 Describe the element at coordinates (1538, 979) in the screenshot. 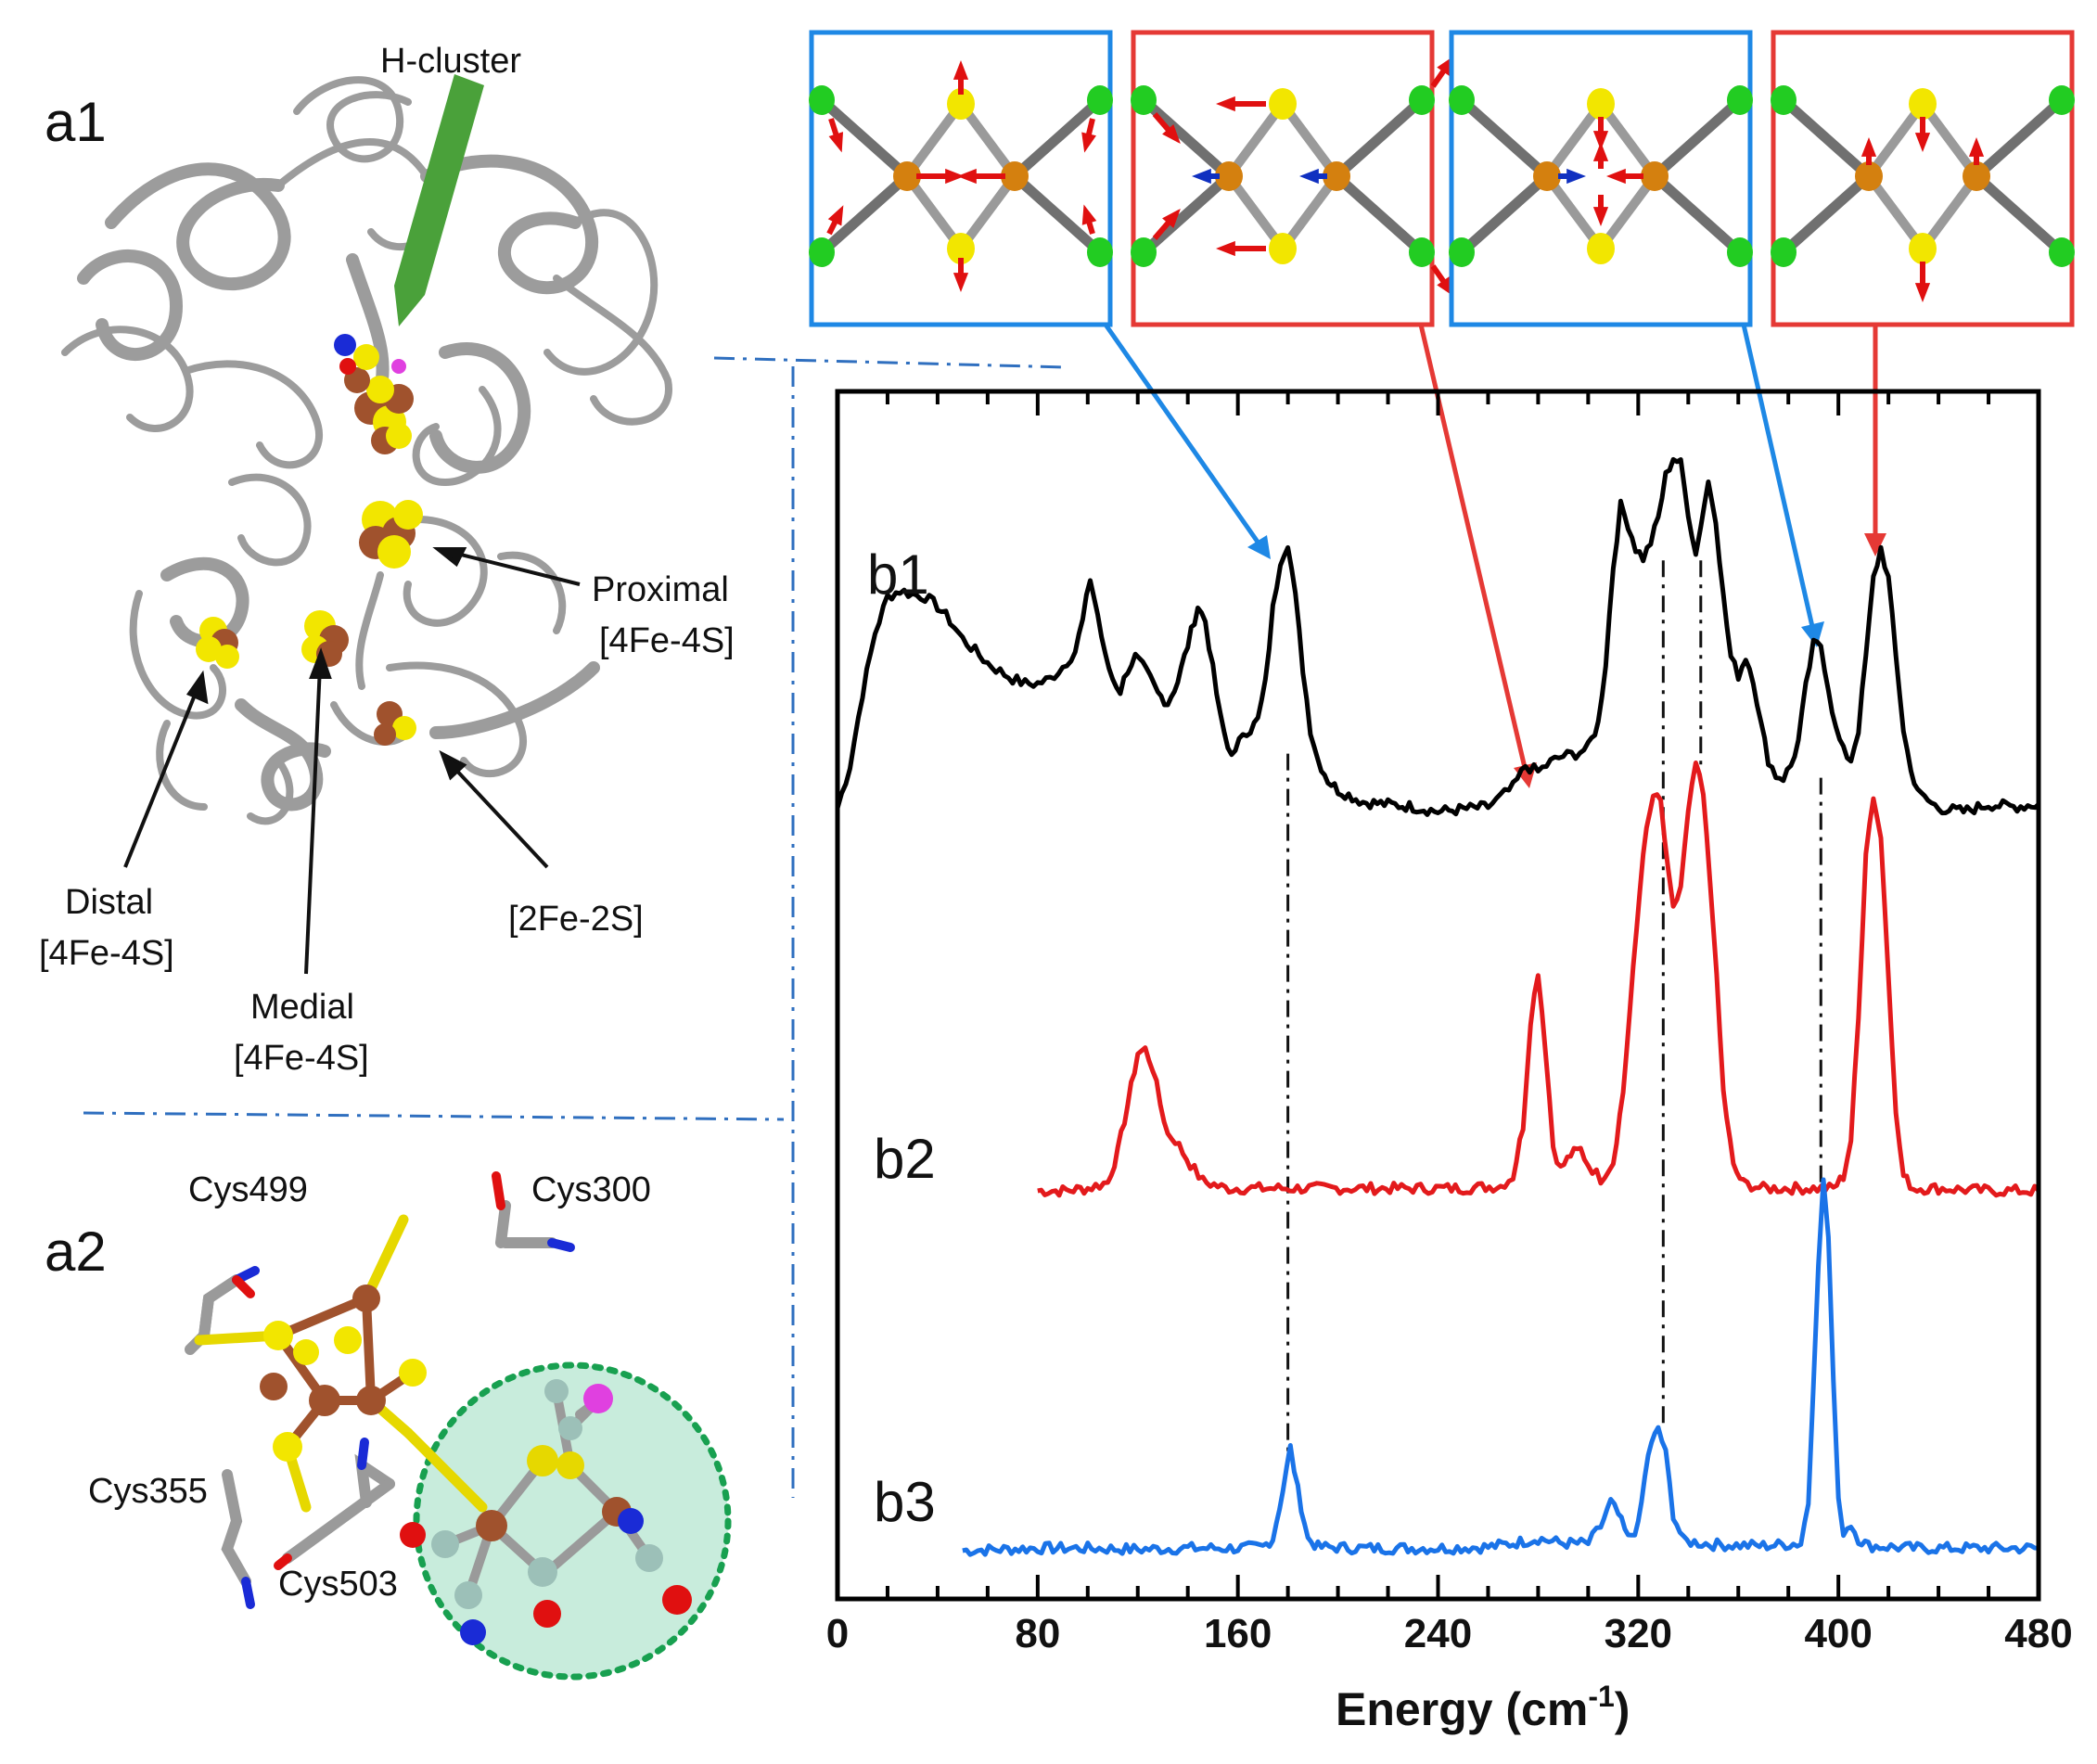

I see `series-line-b2` at that location.